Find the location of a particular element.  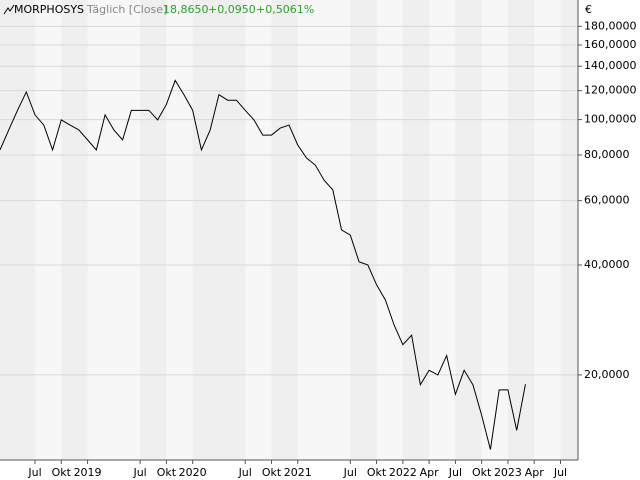

last-price: 18,8650 is located at coordinates (186, 9).